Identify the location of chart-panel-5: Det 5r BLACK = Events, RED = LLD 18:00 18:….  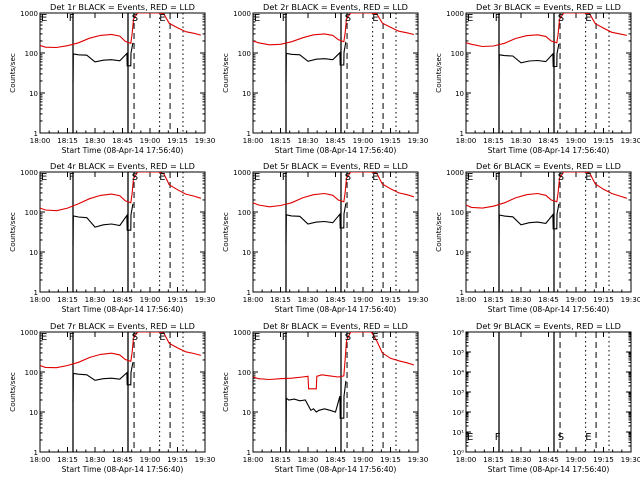
(325, 237).